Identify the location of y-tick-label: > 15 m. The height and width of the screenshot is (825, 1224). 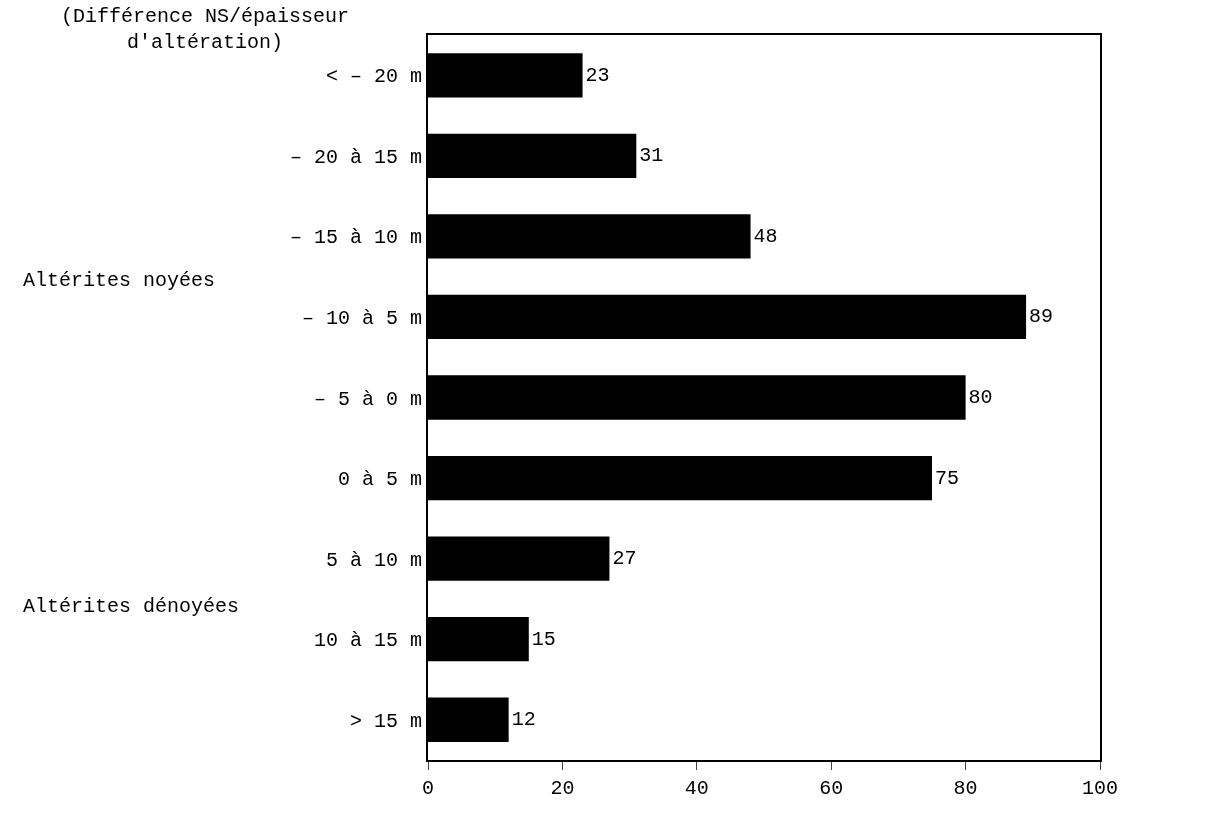
(385, 721).